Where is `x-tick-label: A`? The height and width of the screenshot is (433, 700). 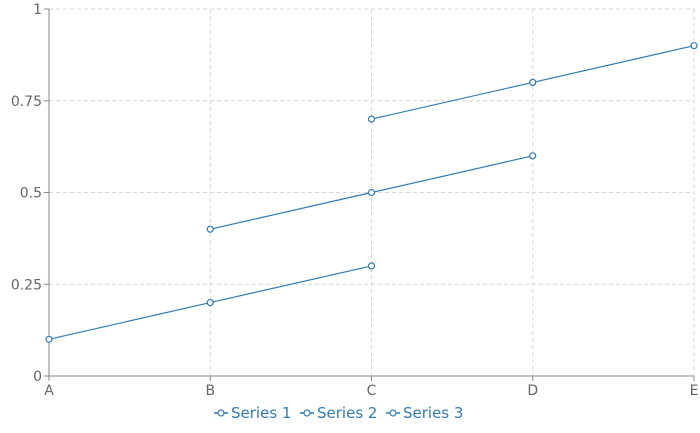
x-tick-label: A is located at coordinates (49, 391).